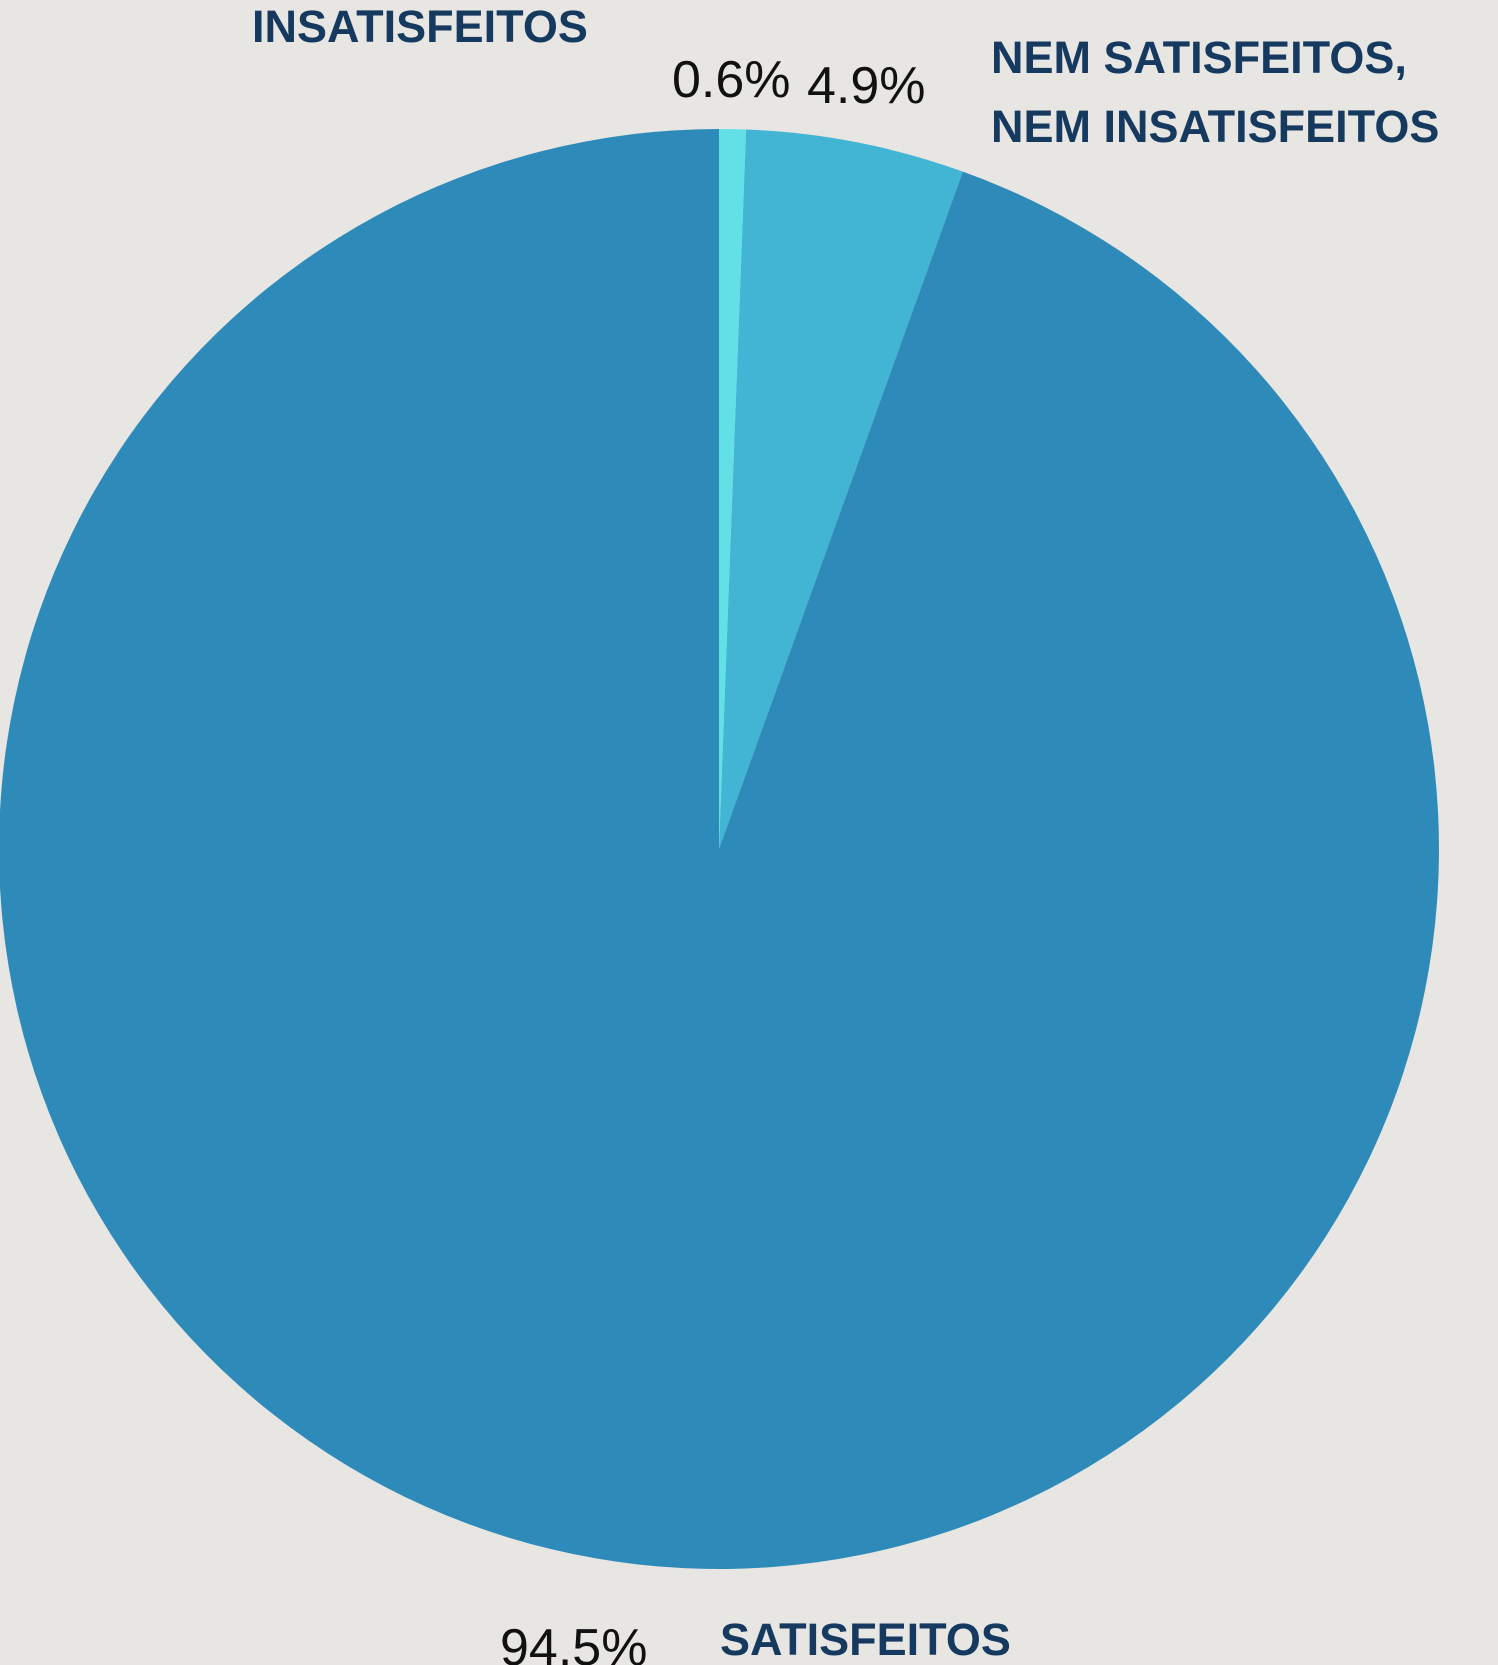  What do you see at coordinates (1199, 57) in the screenshot?
I see `slice-category-label-nem-line1: NEM SATISFEITOS,` at bounding box center [1199, 57].